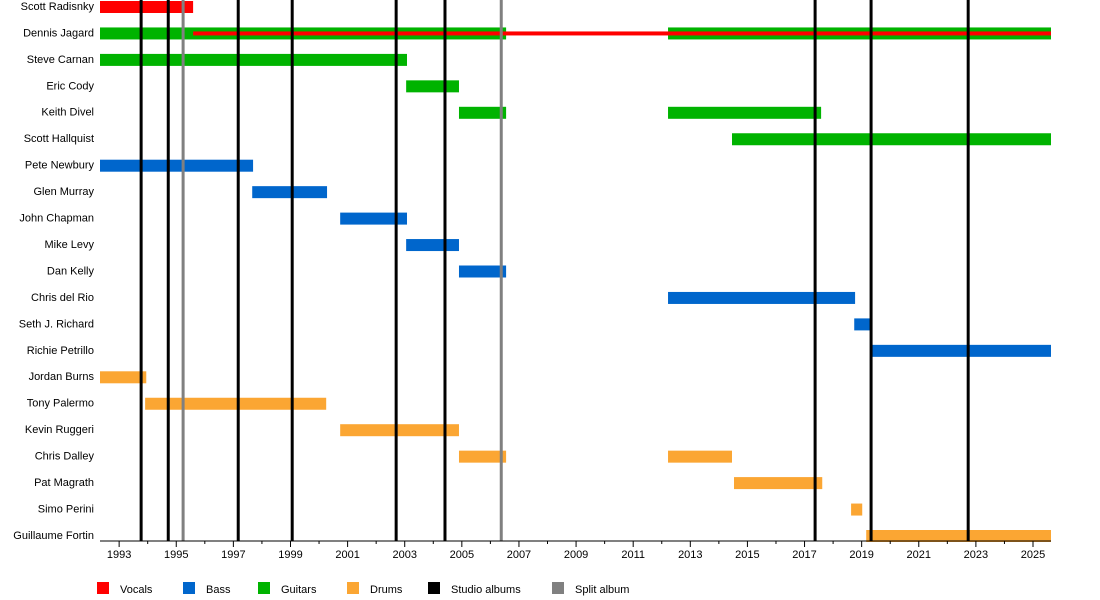  Describe the element at coordinates (690, 555) in the screenshot. I see `x-tick-label: 2013` at that location.